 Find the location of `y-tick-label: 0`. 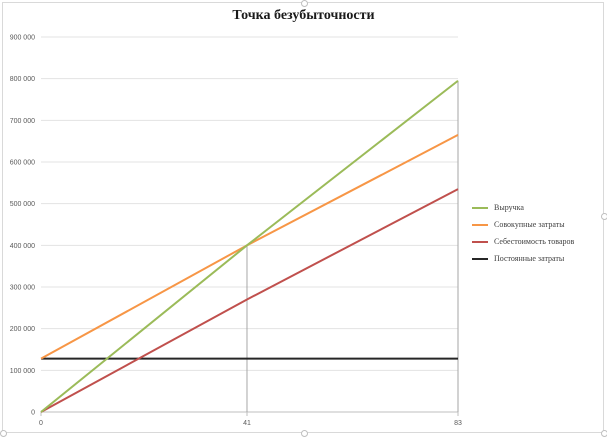

y-tick-label: 0 is located at coordinates (33, 413).